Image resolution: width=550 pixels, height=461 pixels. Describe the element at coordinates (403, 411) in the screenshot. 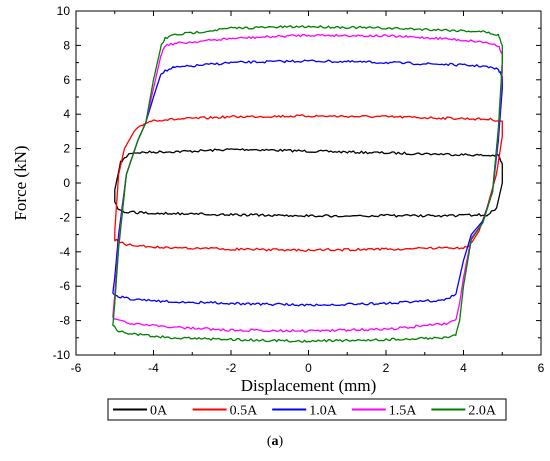

I see `legend-label: 1.5A` at that location.